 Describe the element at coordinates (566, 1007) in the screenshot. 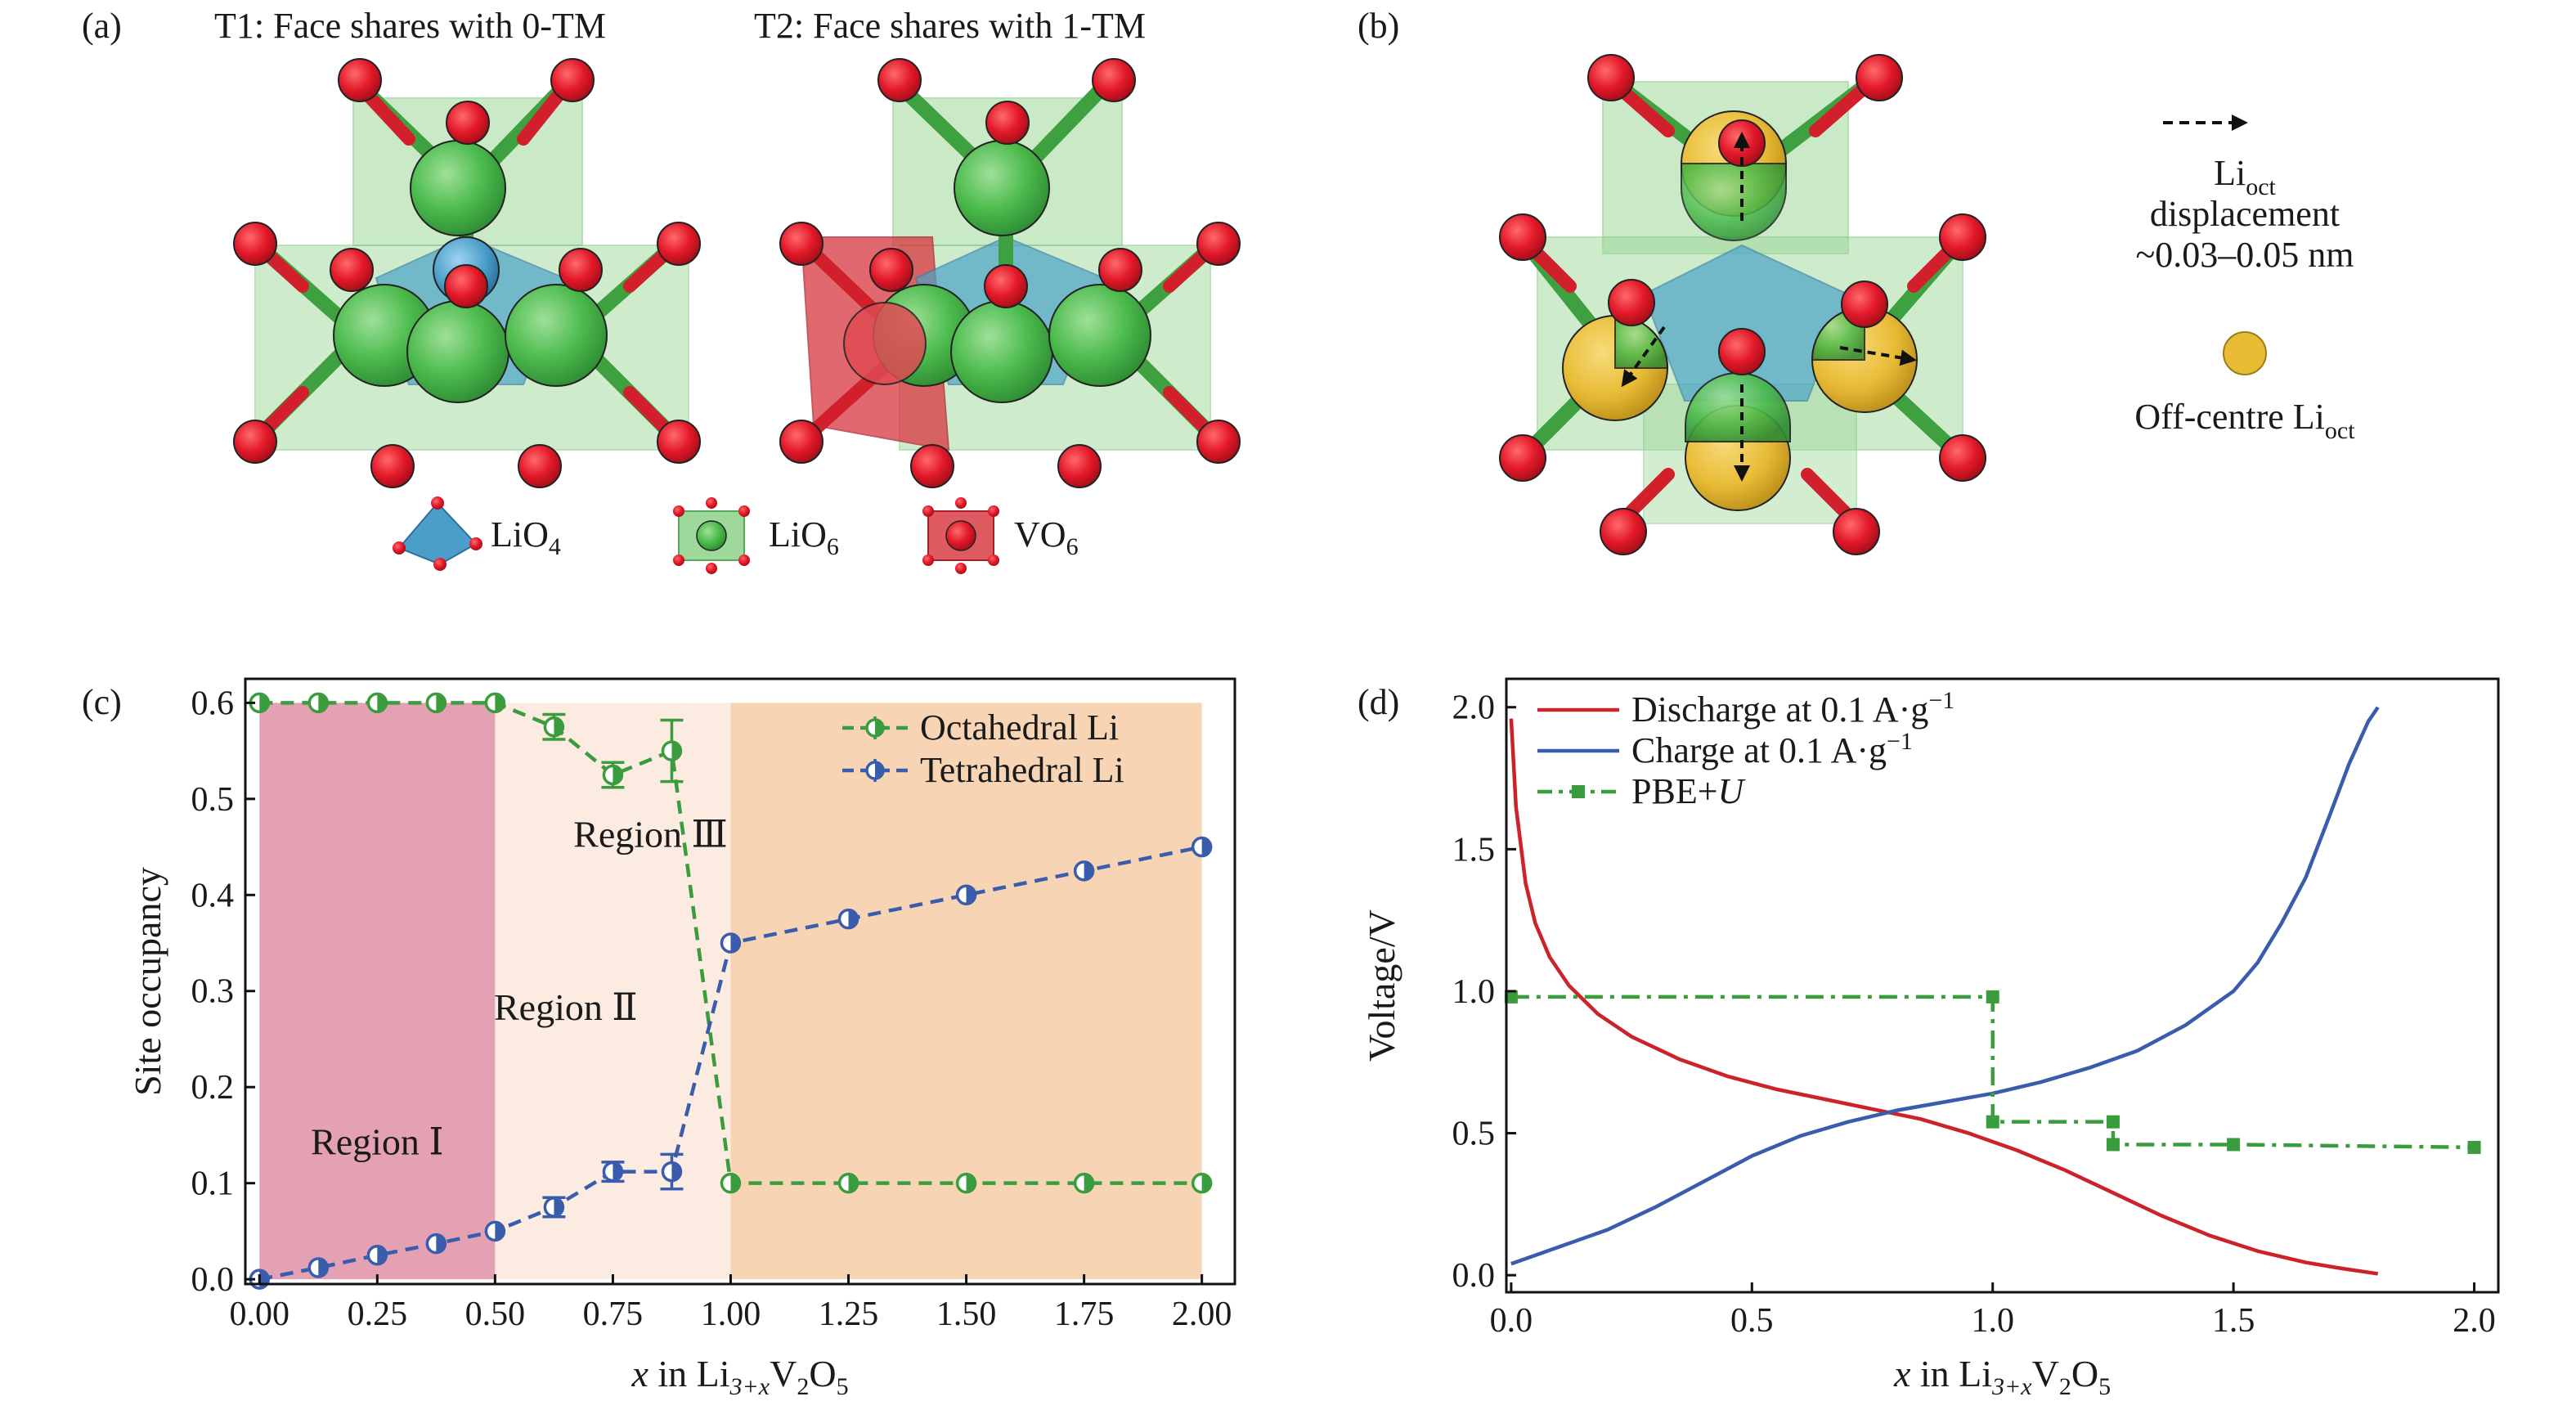

I see `region-label: Region Ⅱ` at that location.